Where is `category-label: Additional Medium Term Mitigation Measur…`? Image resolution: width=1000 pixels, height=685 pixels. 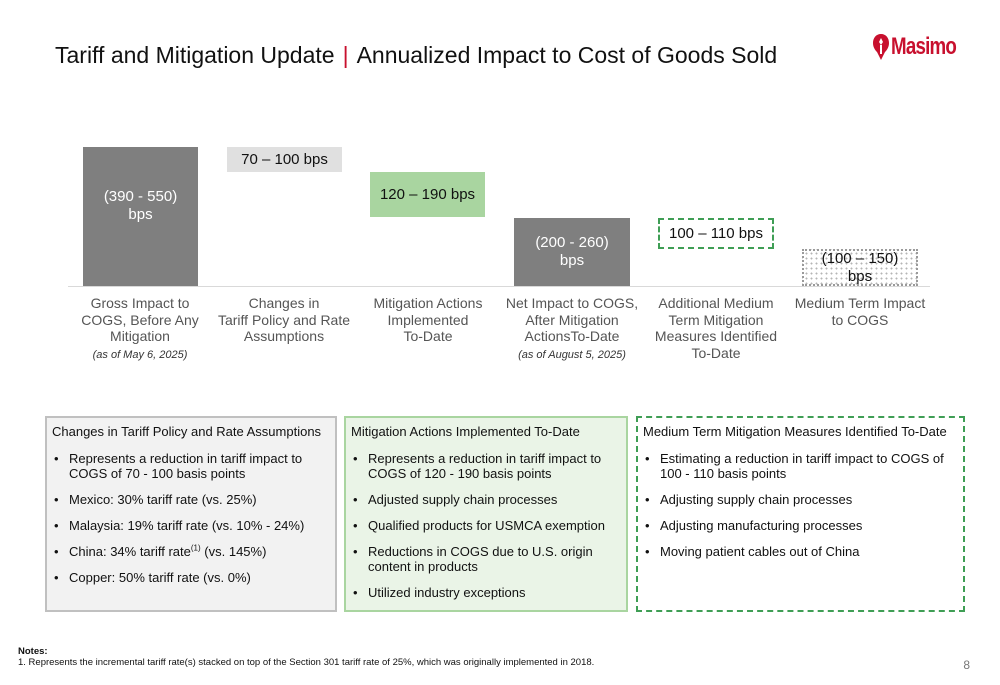 category-label: Additional Medium Term Mitigation Measur… is located at coordinates (716, 328).